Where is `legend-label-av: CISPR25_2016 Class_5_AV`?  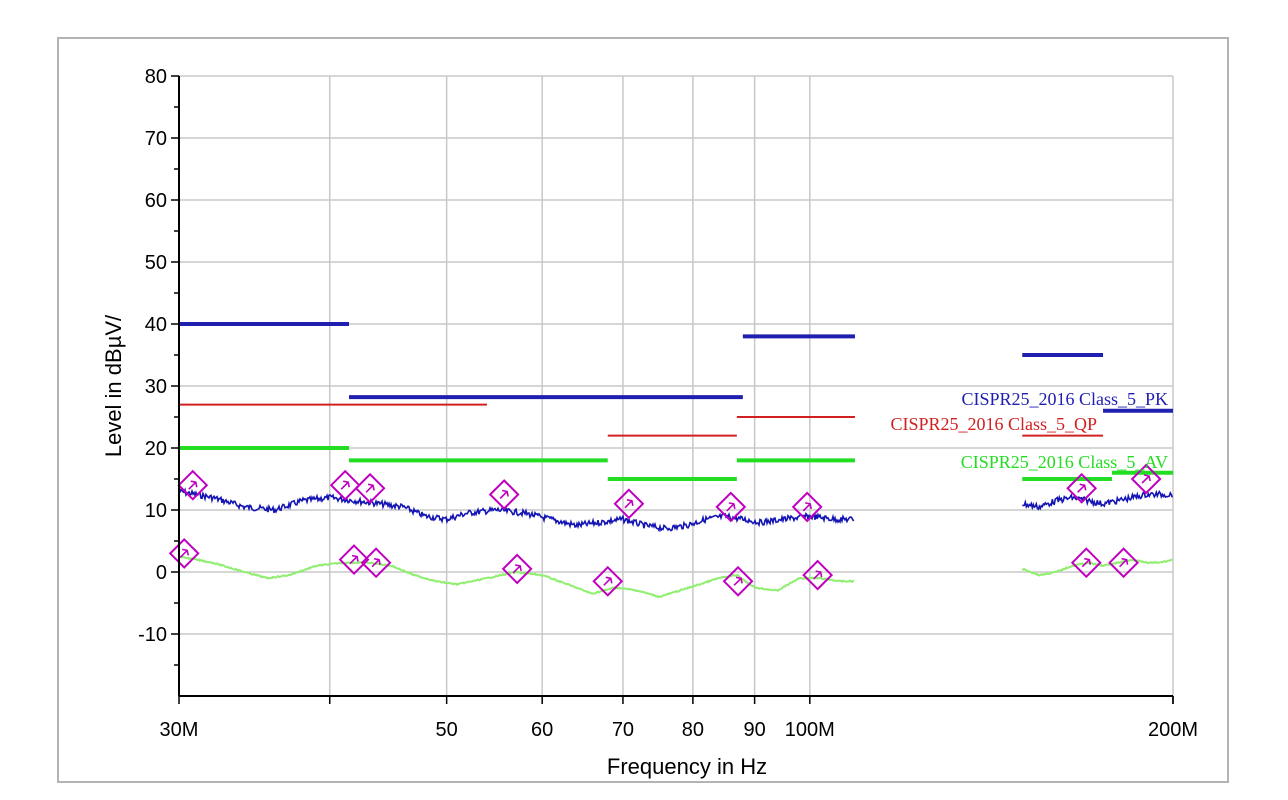 legend-label-av: CISPR25_2016 Class_5_AV is located at coordinates (1064, 462).